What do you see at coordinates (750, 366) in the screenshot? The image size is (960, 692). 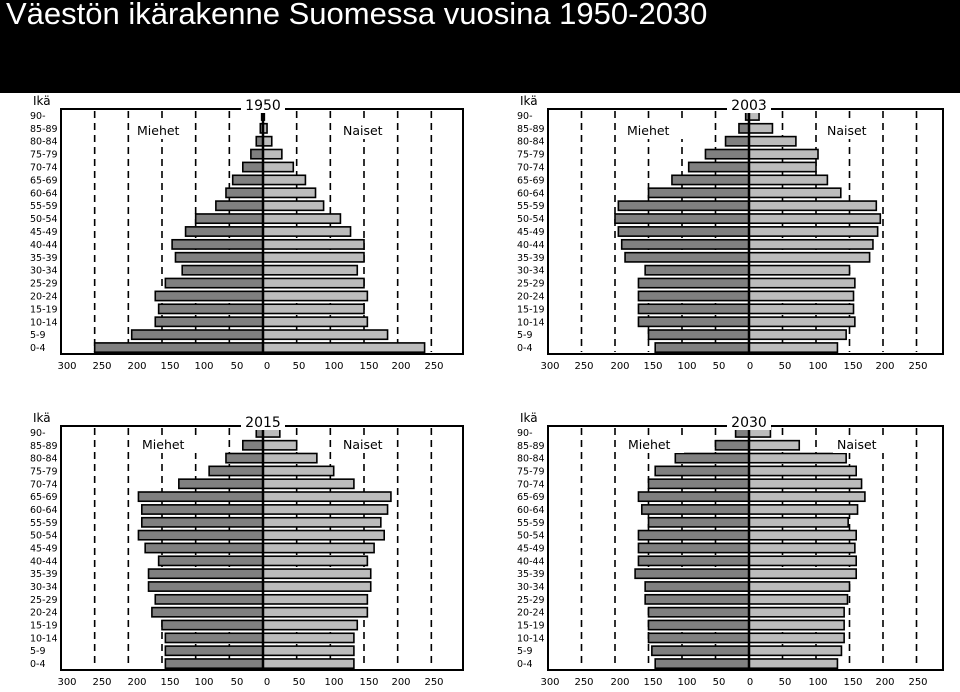 I see `x-tick-label: 0` at bounding box center [750, 366].